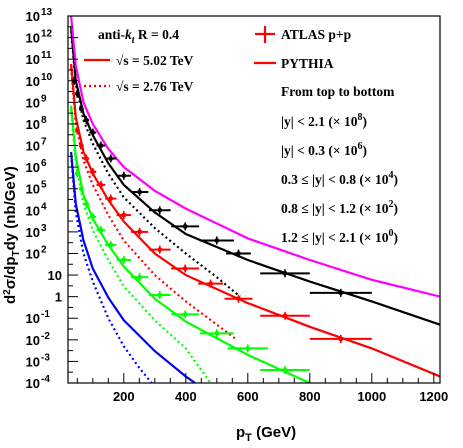 This screenshot has width=463, height=448. I want to click on legend-atlas-marker, so click(265, 34).